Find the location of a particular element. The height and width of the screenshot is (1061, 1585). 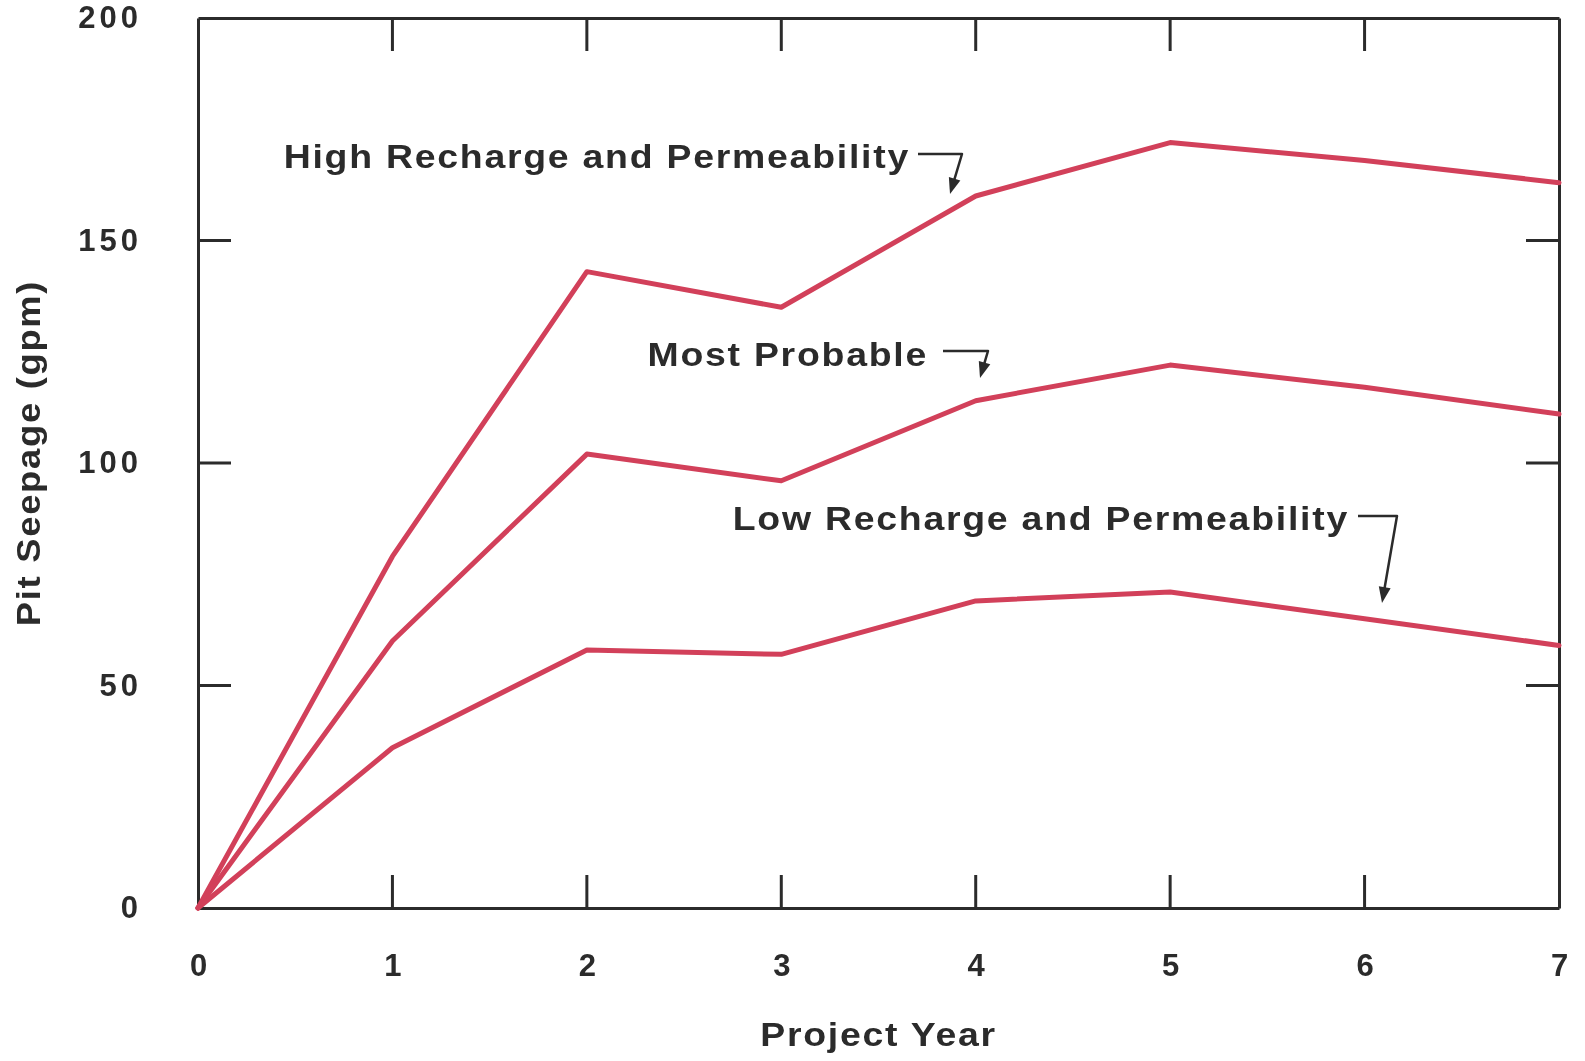

y-tick-label: 0 is located at coordinates (131, 908).